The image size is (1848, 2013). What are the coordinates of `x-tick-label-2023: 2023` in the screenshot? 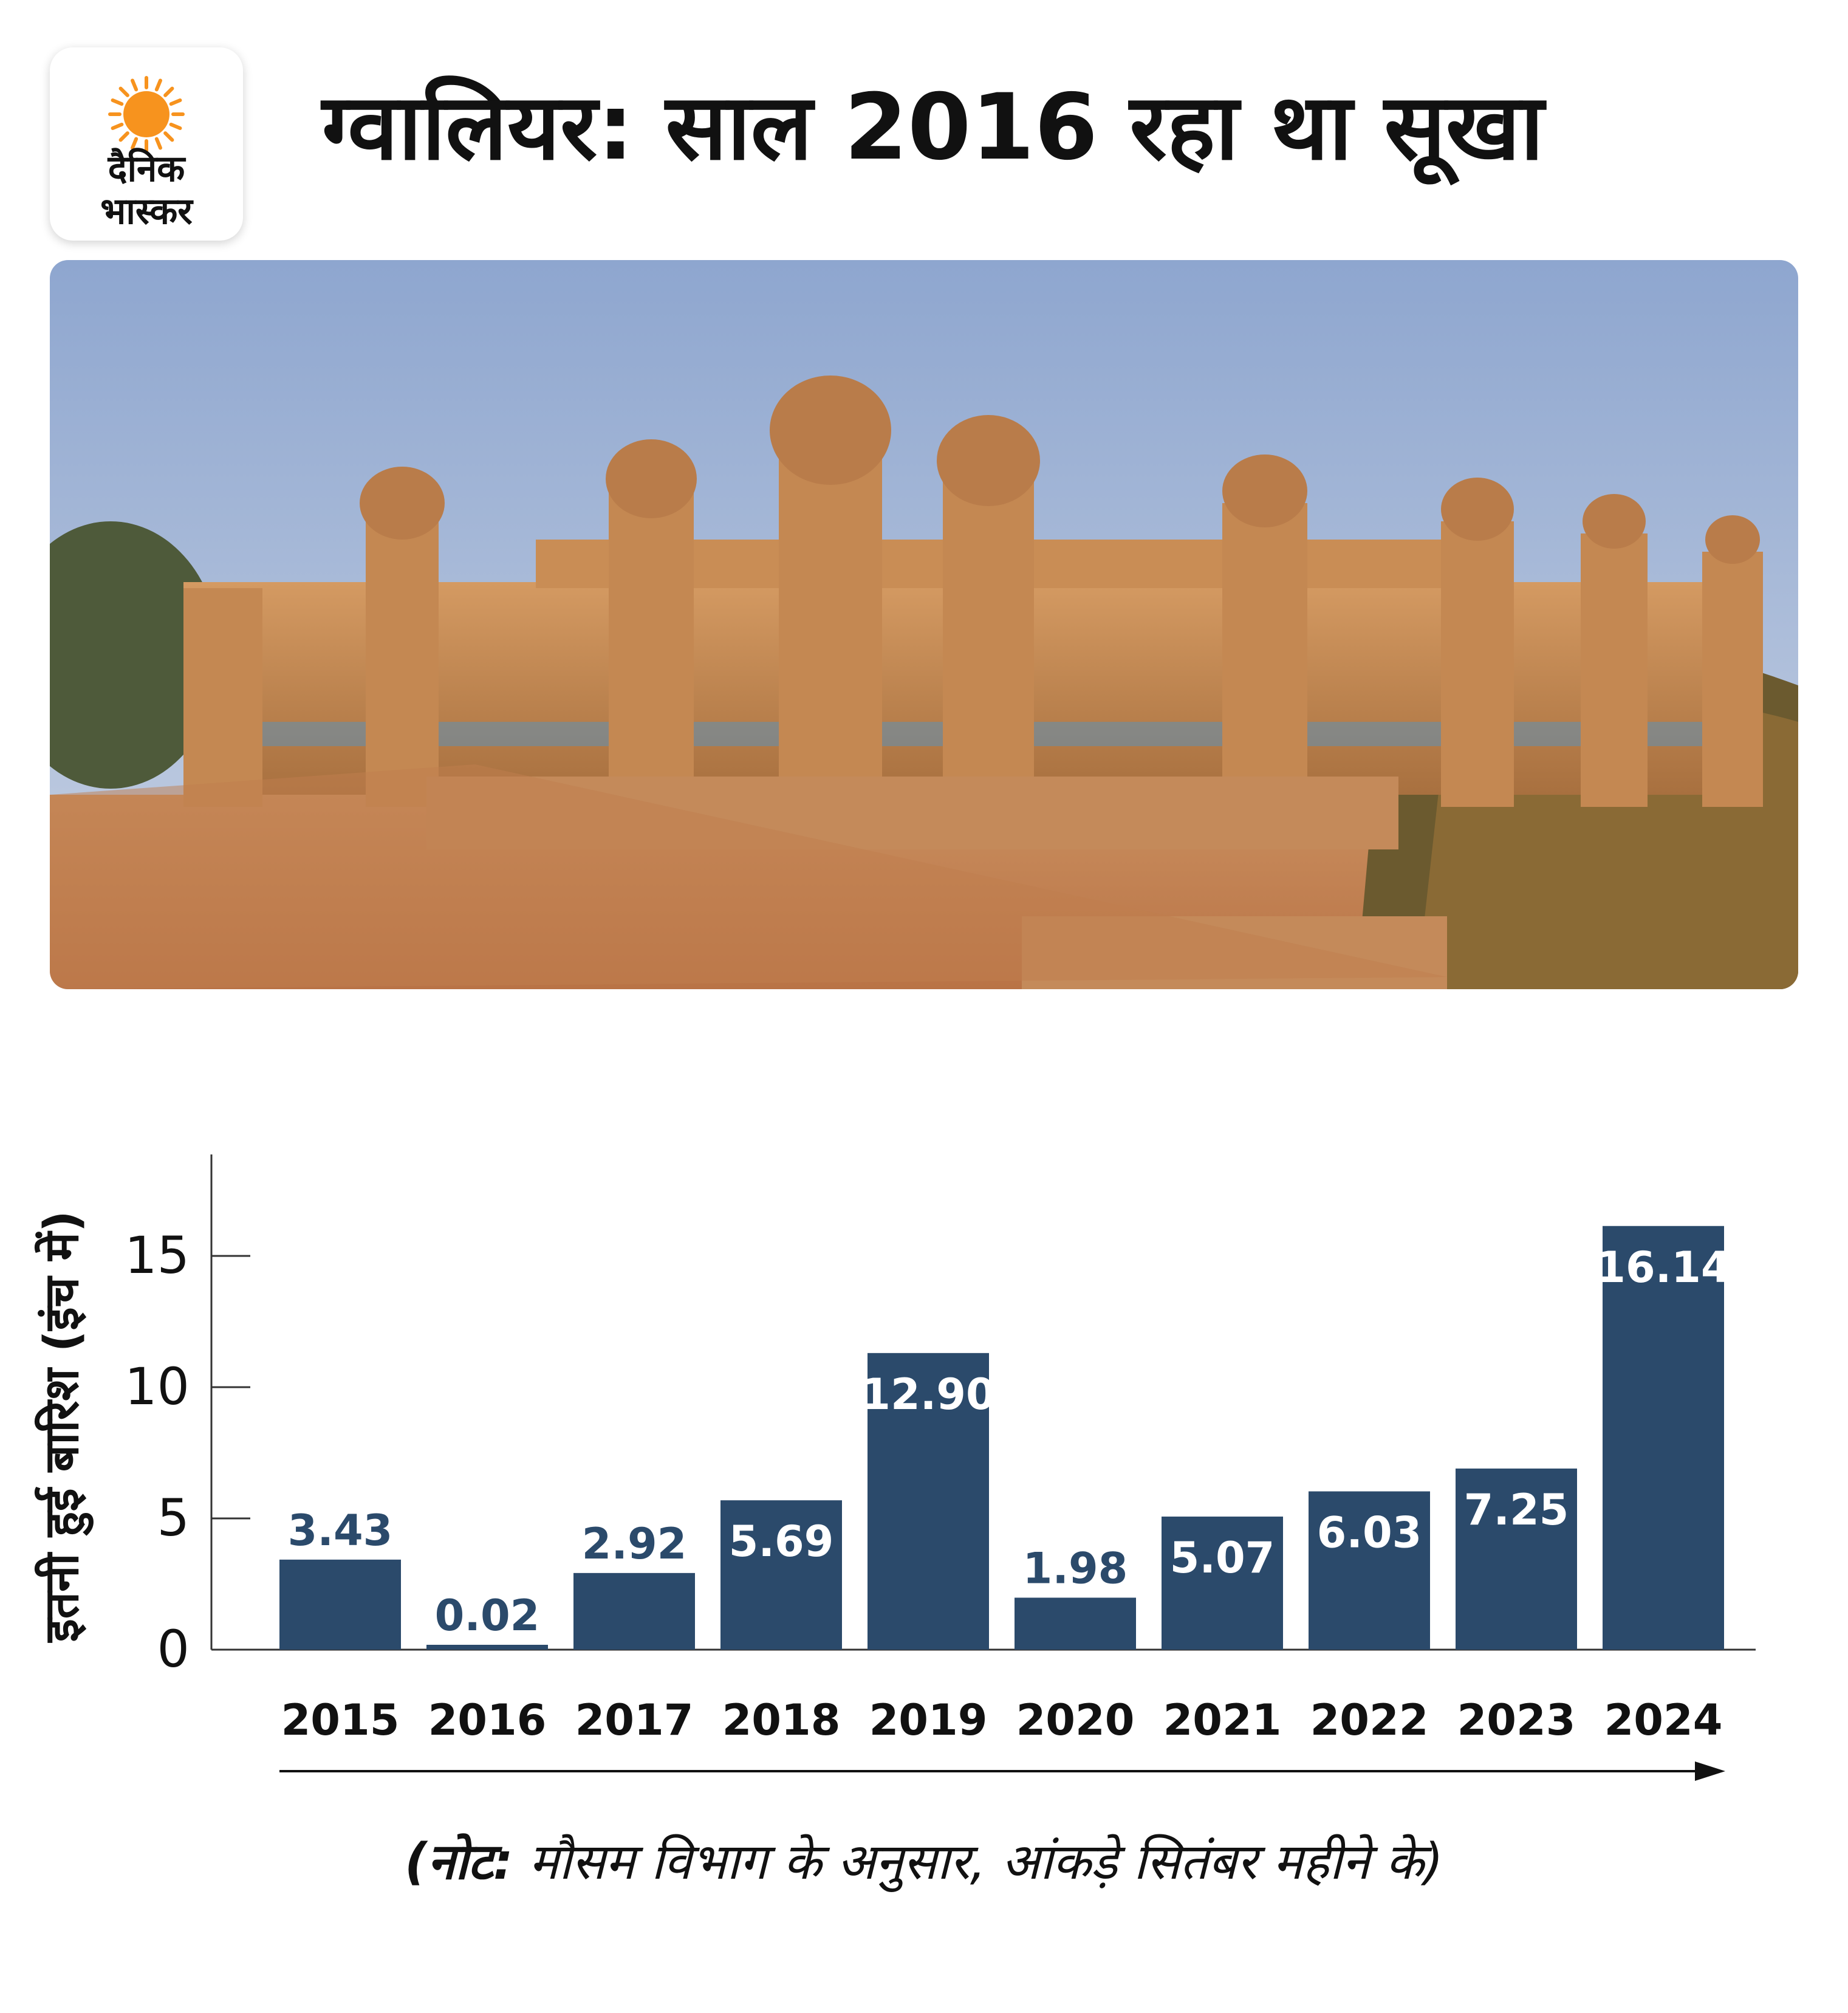 It's located at (1516, 1720).